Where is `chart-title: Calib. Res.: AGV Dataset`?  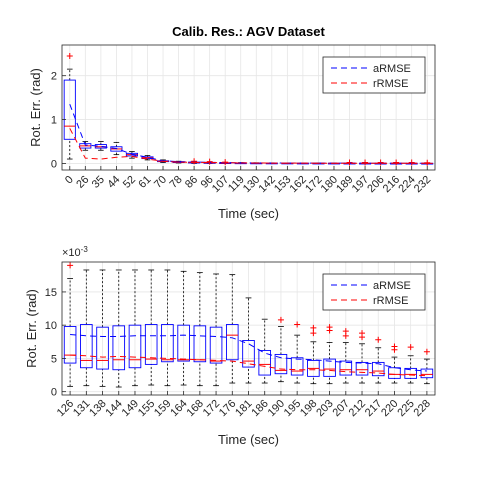
chart-title: Calib. Res.: AGV Dataset is located at coordinates (248, 31).